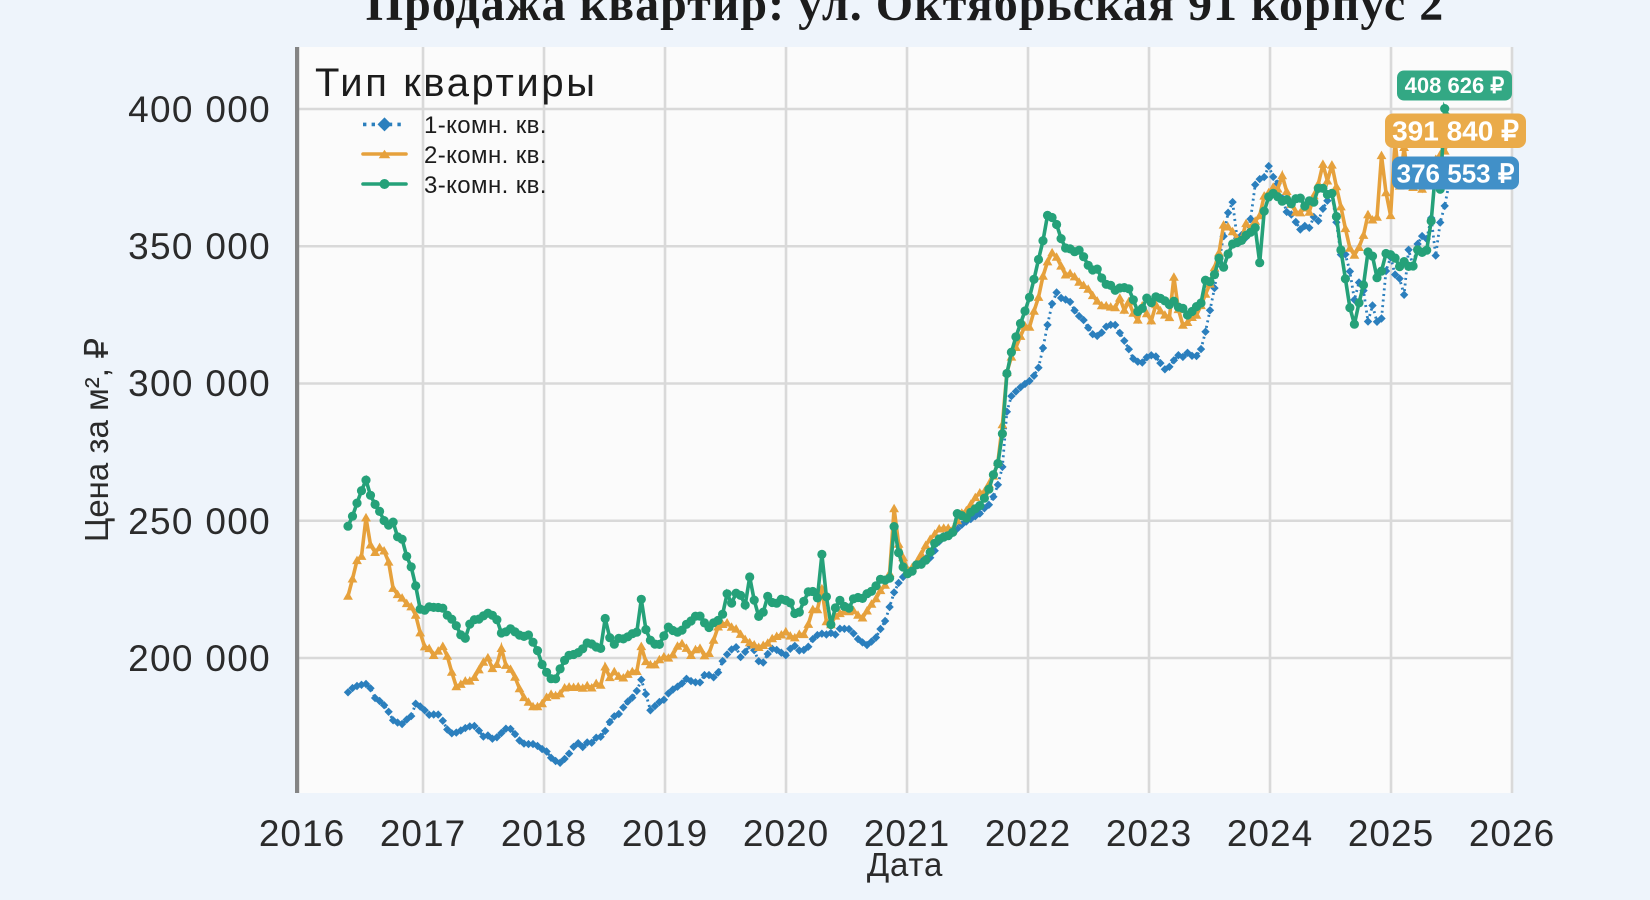 This screenshot has height=900, width=1650. I want to click on svg-text: 250 000, so click(199, 521).